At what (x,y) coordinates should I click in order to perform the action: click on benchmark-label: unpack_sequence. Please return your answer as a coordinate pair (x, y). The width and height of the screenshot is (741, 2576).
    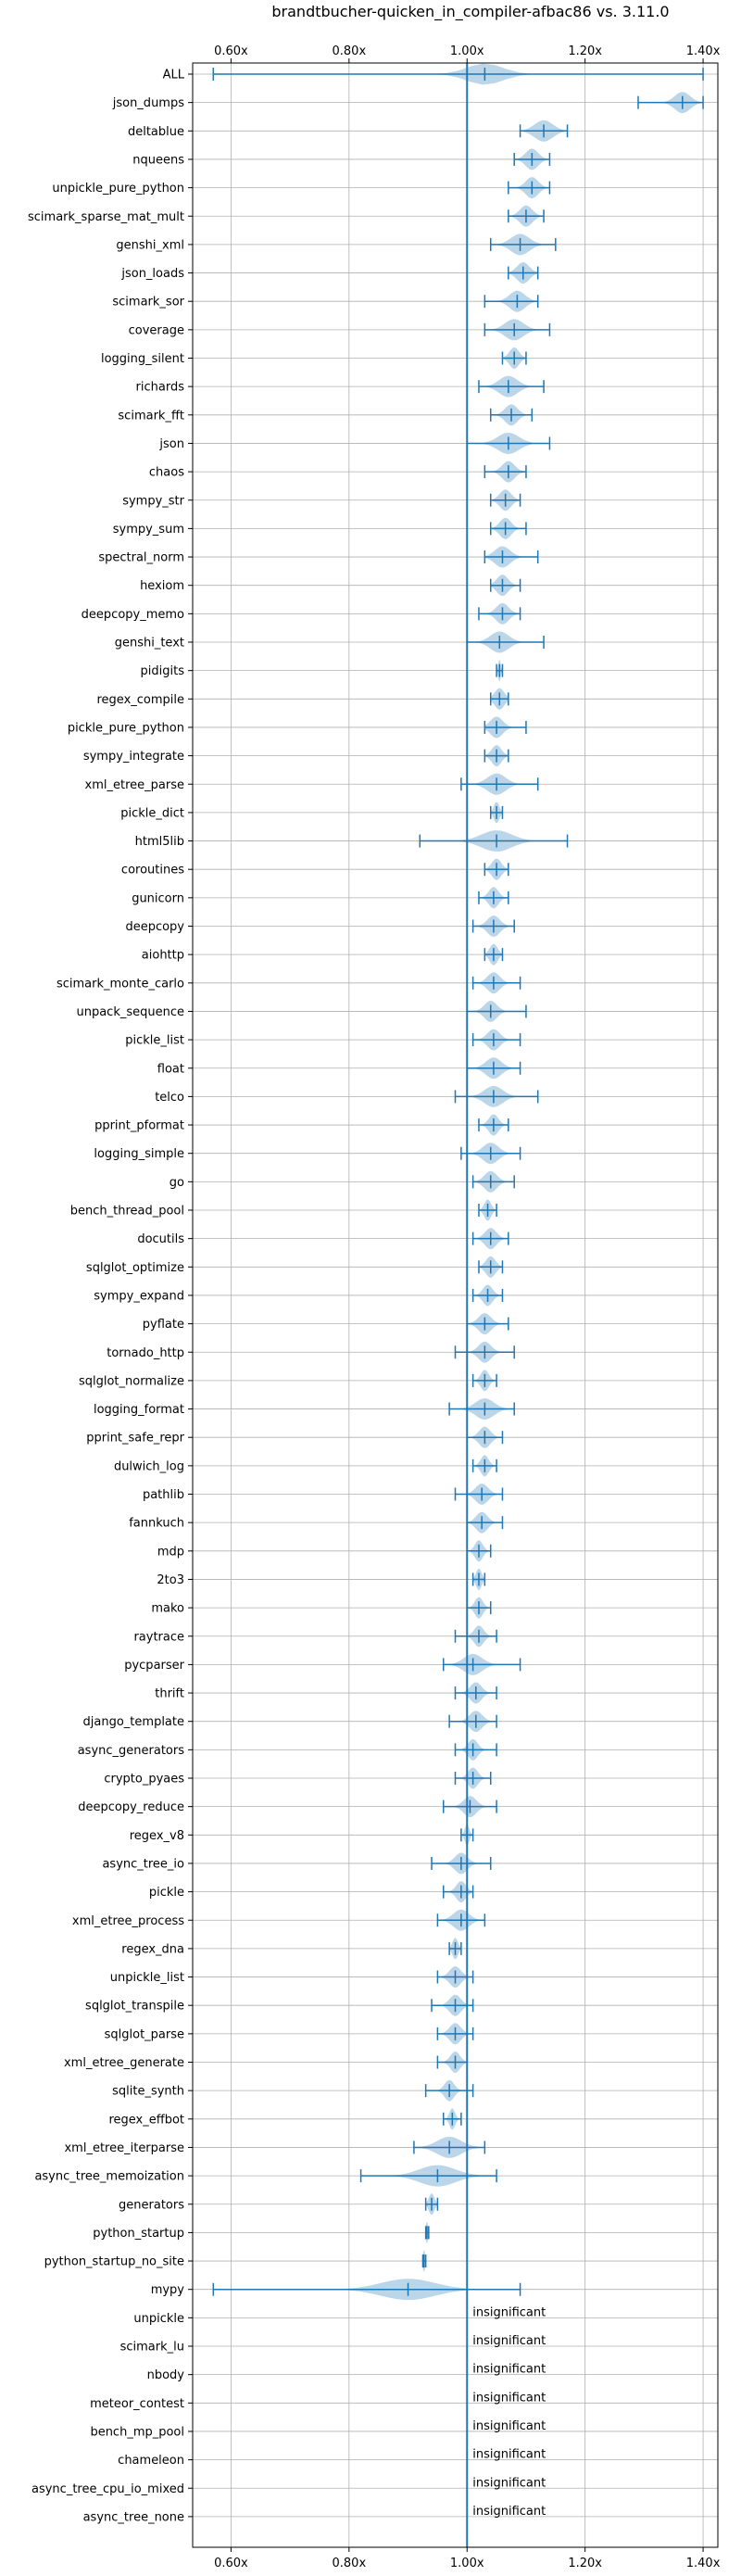
    Looking at the image, I should click on (130, 1012).